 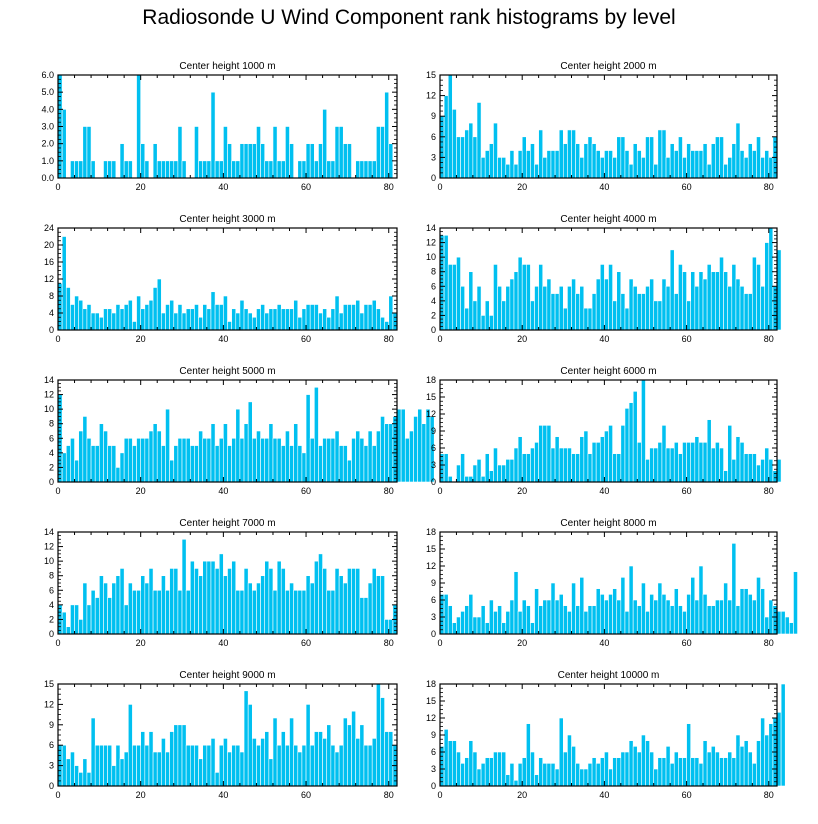 What do you see at coordinates (49, 380) in the screenshot?
I see `y-tick-label: 14` at bounding box center [49, 380].